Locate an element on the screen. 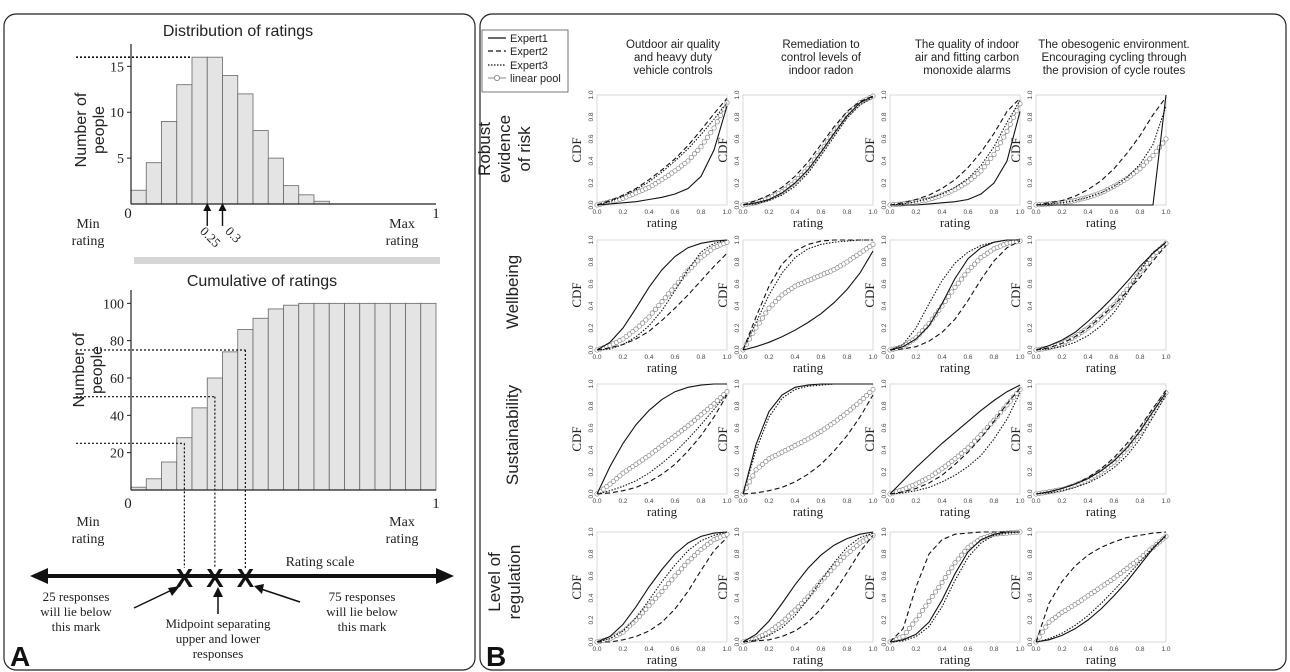  cumulative-min-label-line2: rating is located at coordinates (88, 539).